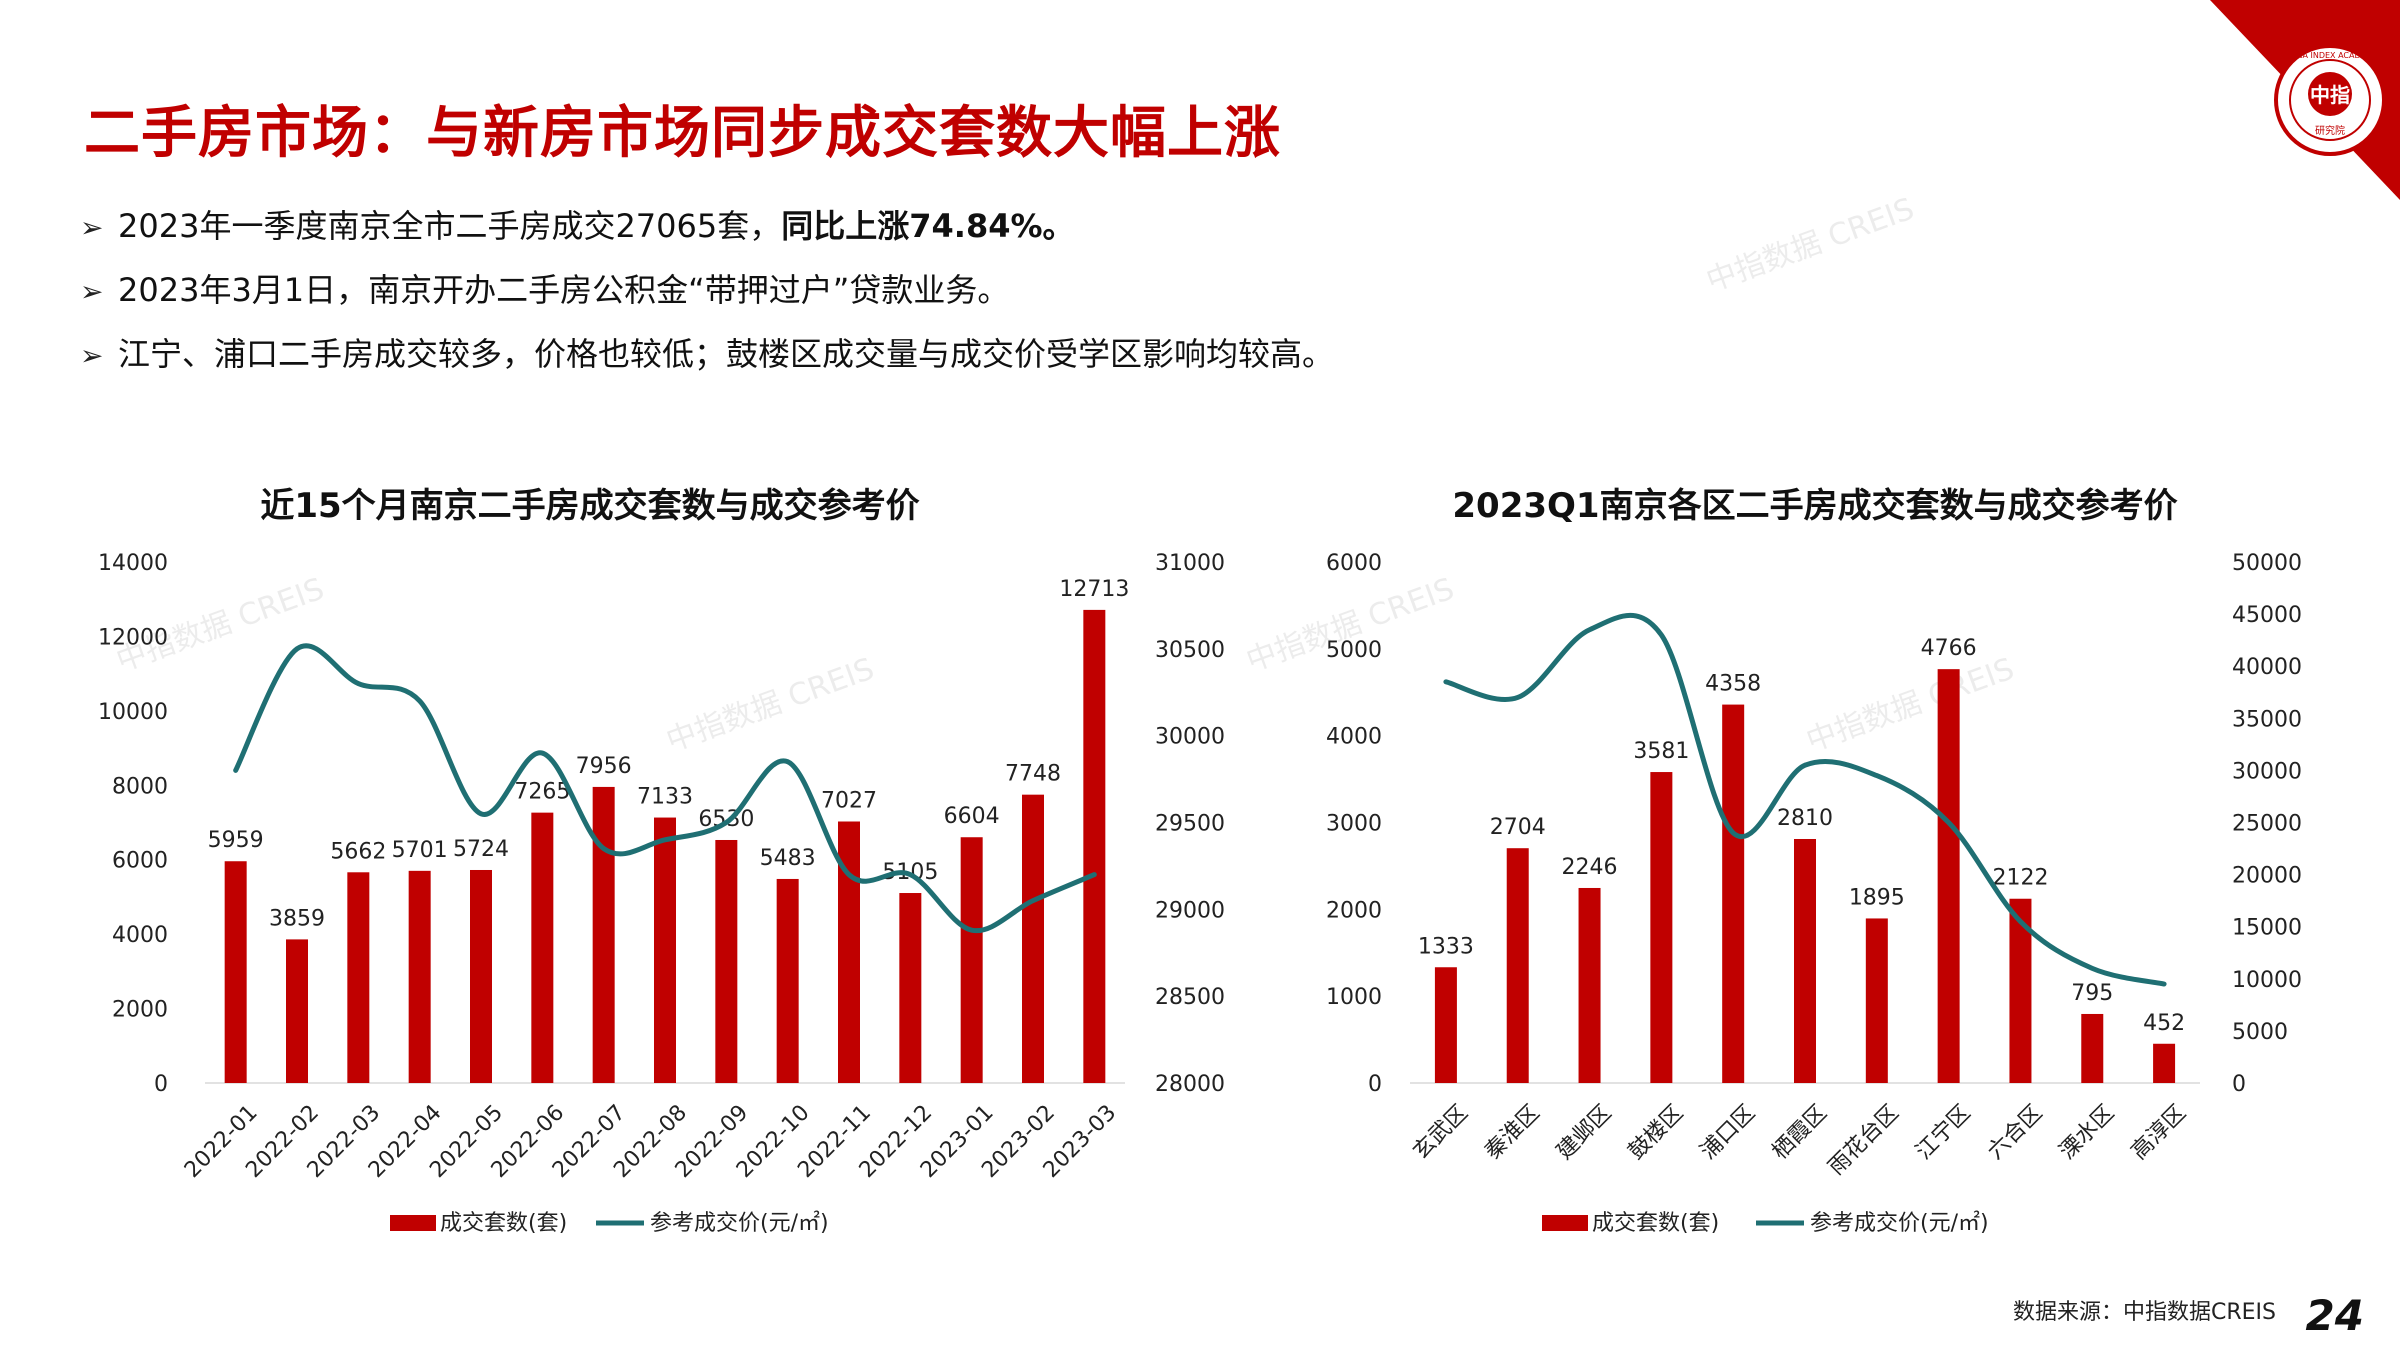  Describe the element at coordinates (1190, 737) in the screenshot. I see `y-right-tick-label: 30000` at that location.